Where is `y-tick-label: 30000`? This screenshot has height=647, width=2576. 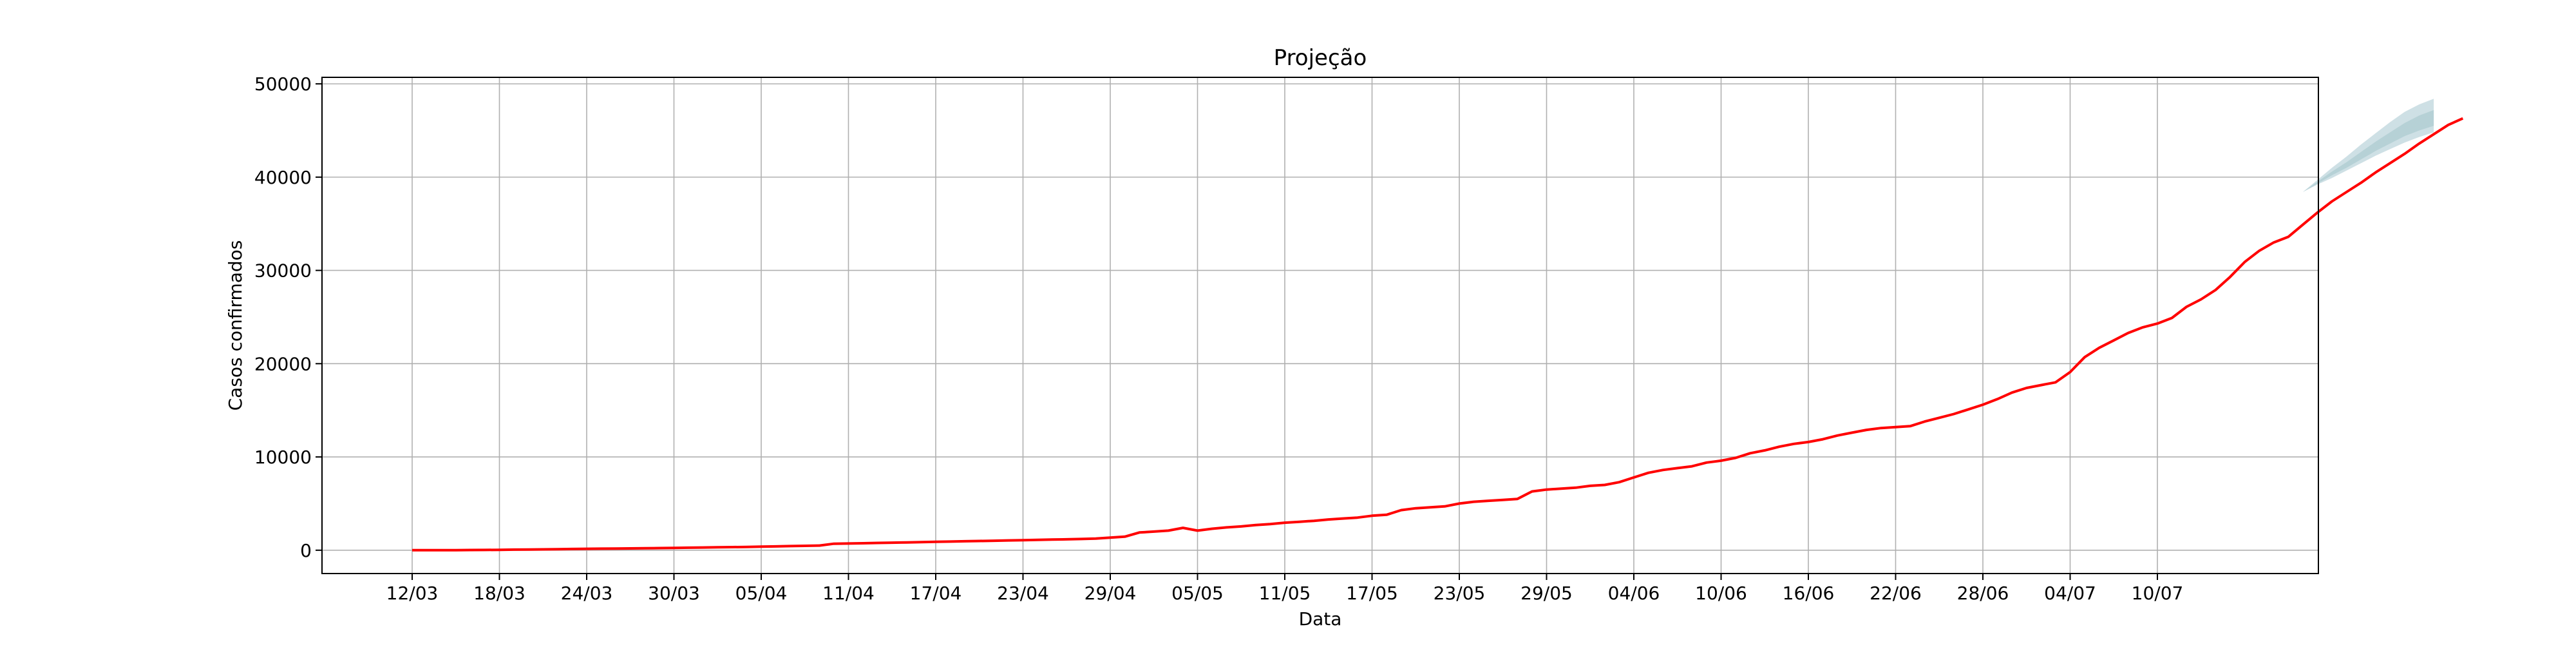 y-tick-label: 30000 is located at coordinates (283, 271).